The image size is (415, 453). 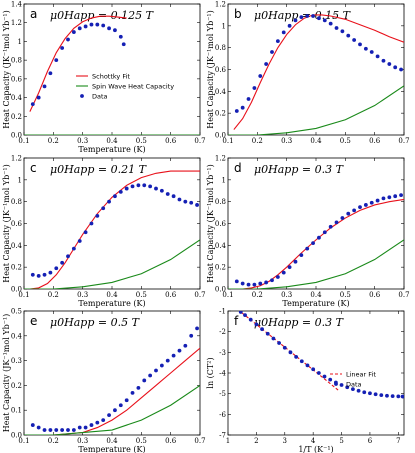 I want to click on y-tick-label: 1, so click(x=224, y=180).